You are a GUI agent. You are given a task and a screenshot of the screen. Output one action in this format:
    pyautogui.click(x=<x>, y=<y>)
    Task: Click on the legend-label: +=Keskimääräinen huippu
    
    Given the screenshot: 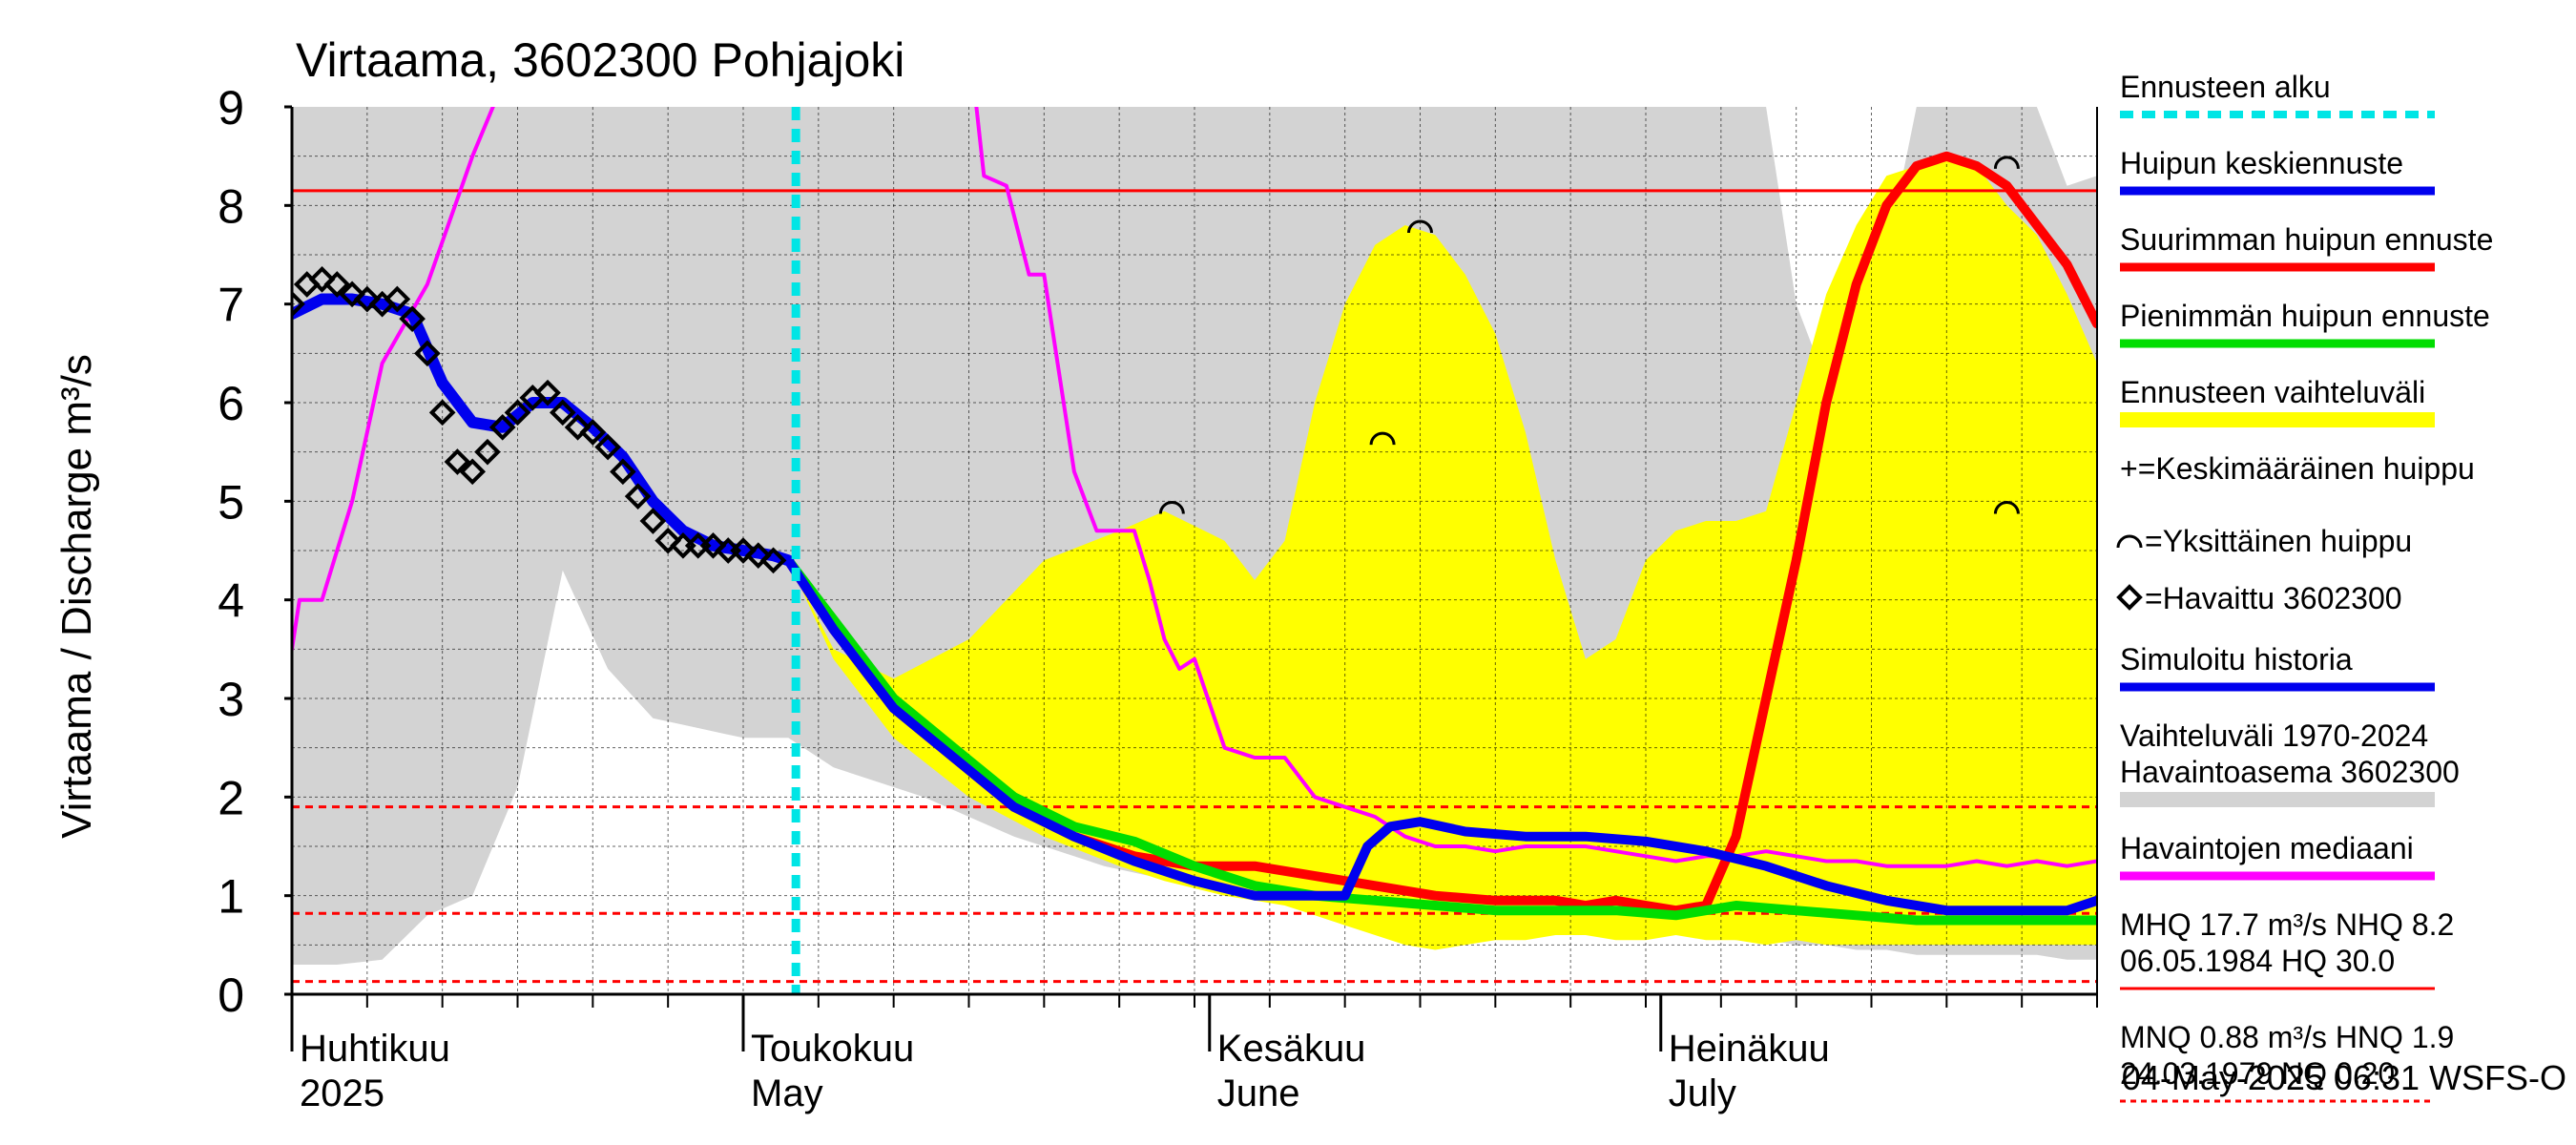 What is the action you would take?
    pyautogui.click(x=2297, y=469)
    